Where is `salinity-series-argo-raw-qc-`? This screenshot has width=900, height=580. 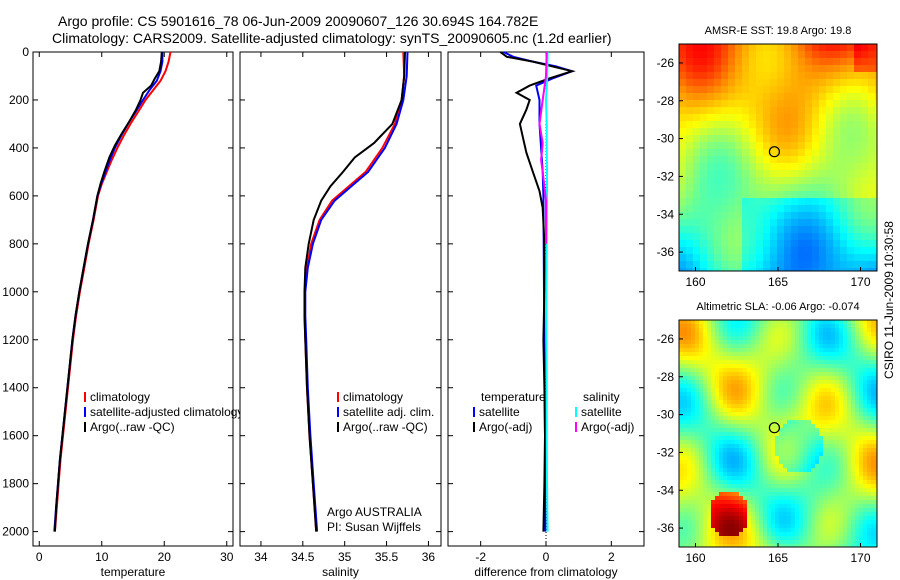 salinity-series-argo-raw-qc- is located at coordinates (354, 291).